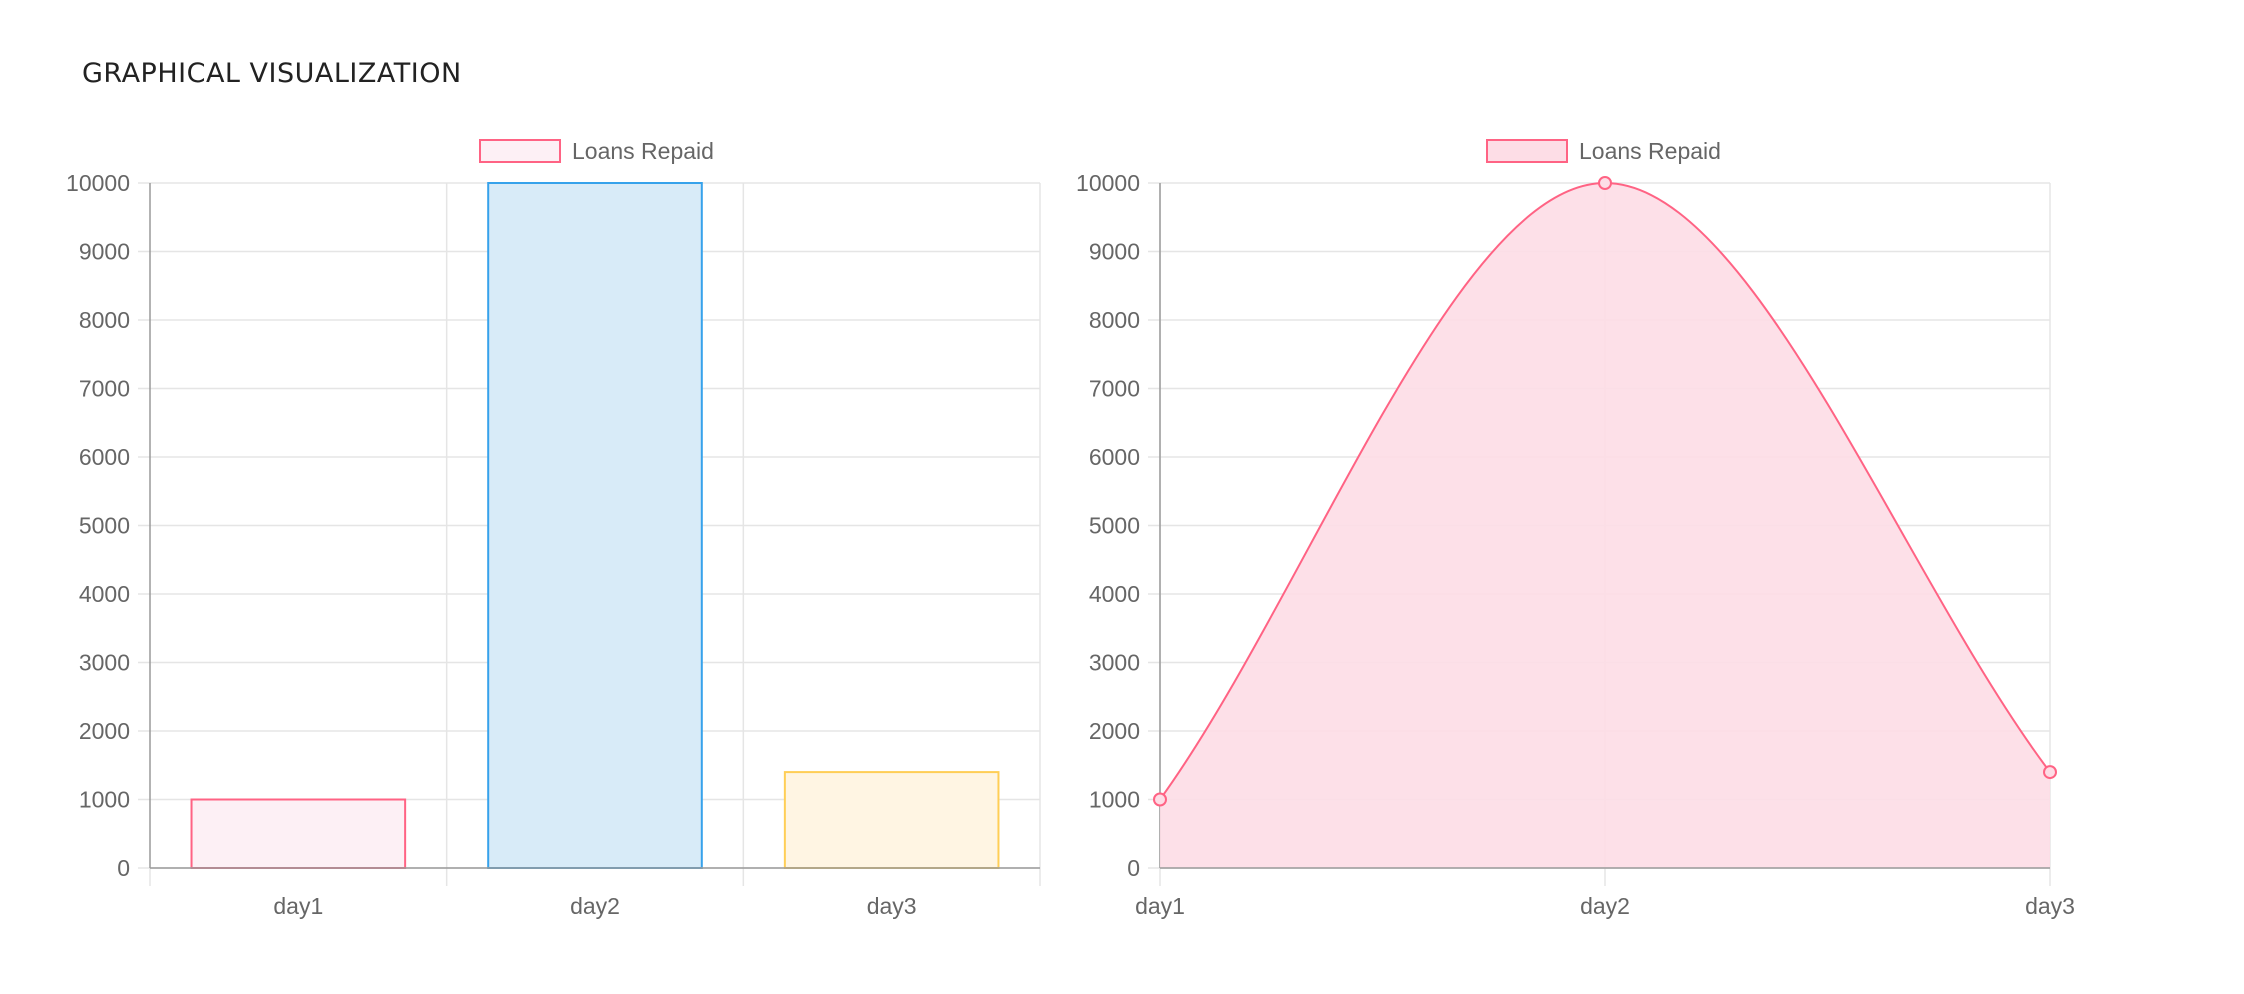 The image size is (2244, 994). I want to click on data-point-day1, so click(1160, 799).